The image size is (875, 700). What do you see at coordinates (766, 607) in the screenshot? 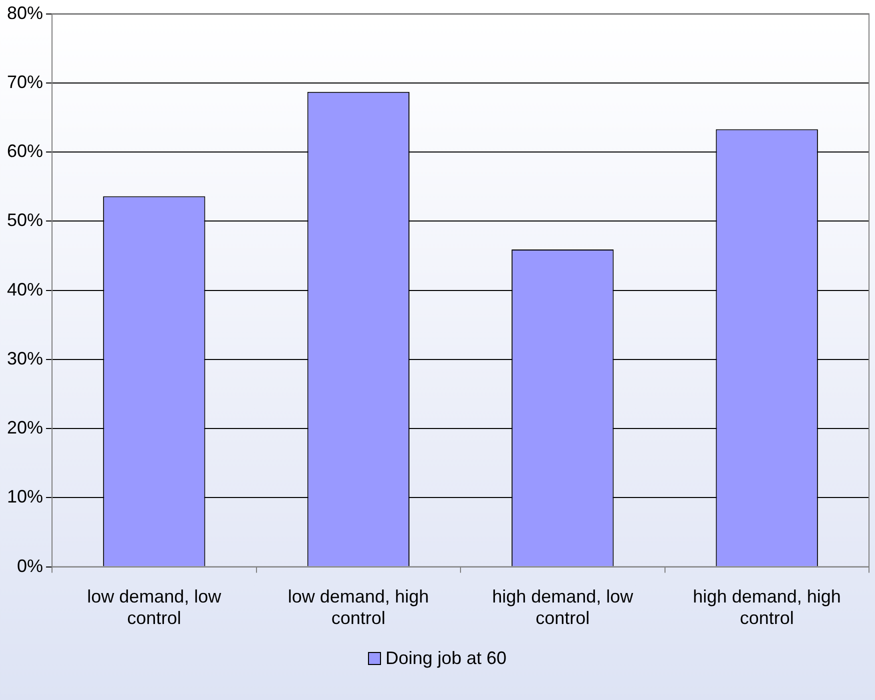
I see `x-tick-label: high demand, high control` at bounding box center [766, 607].